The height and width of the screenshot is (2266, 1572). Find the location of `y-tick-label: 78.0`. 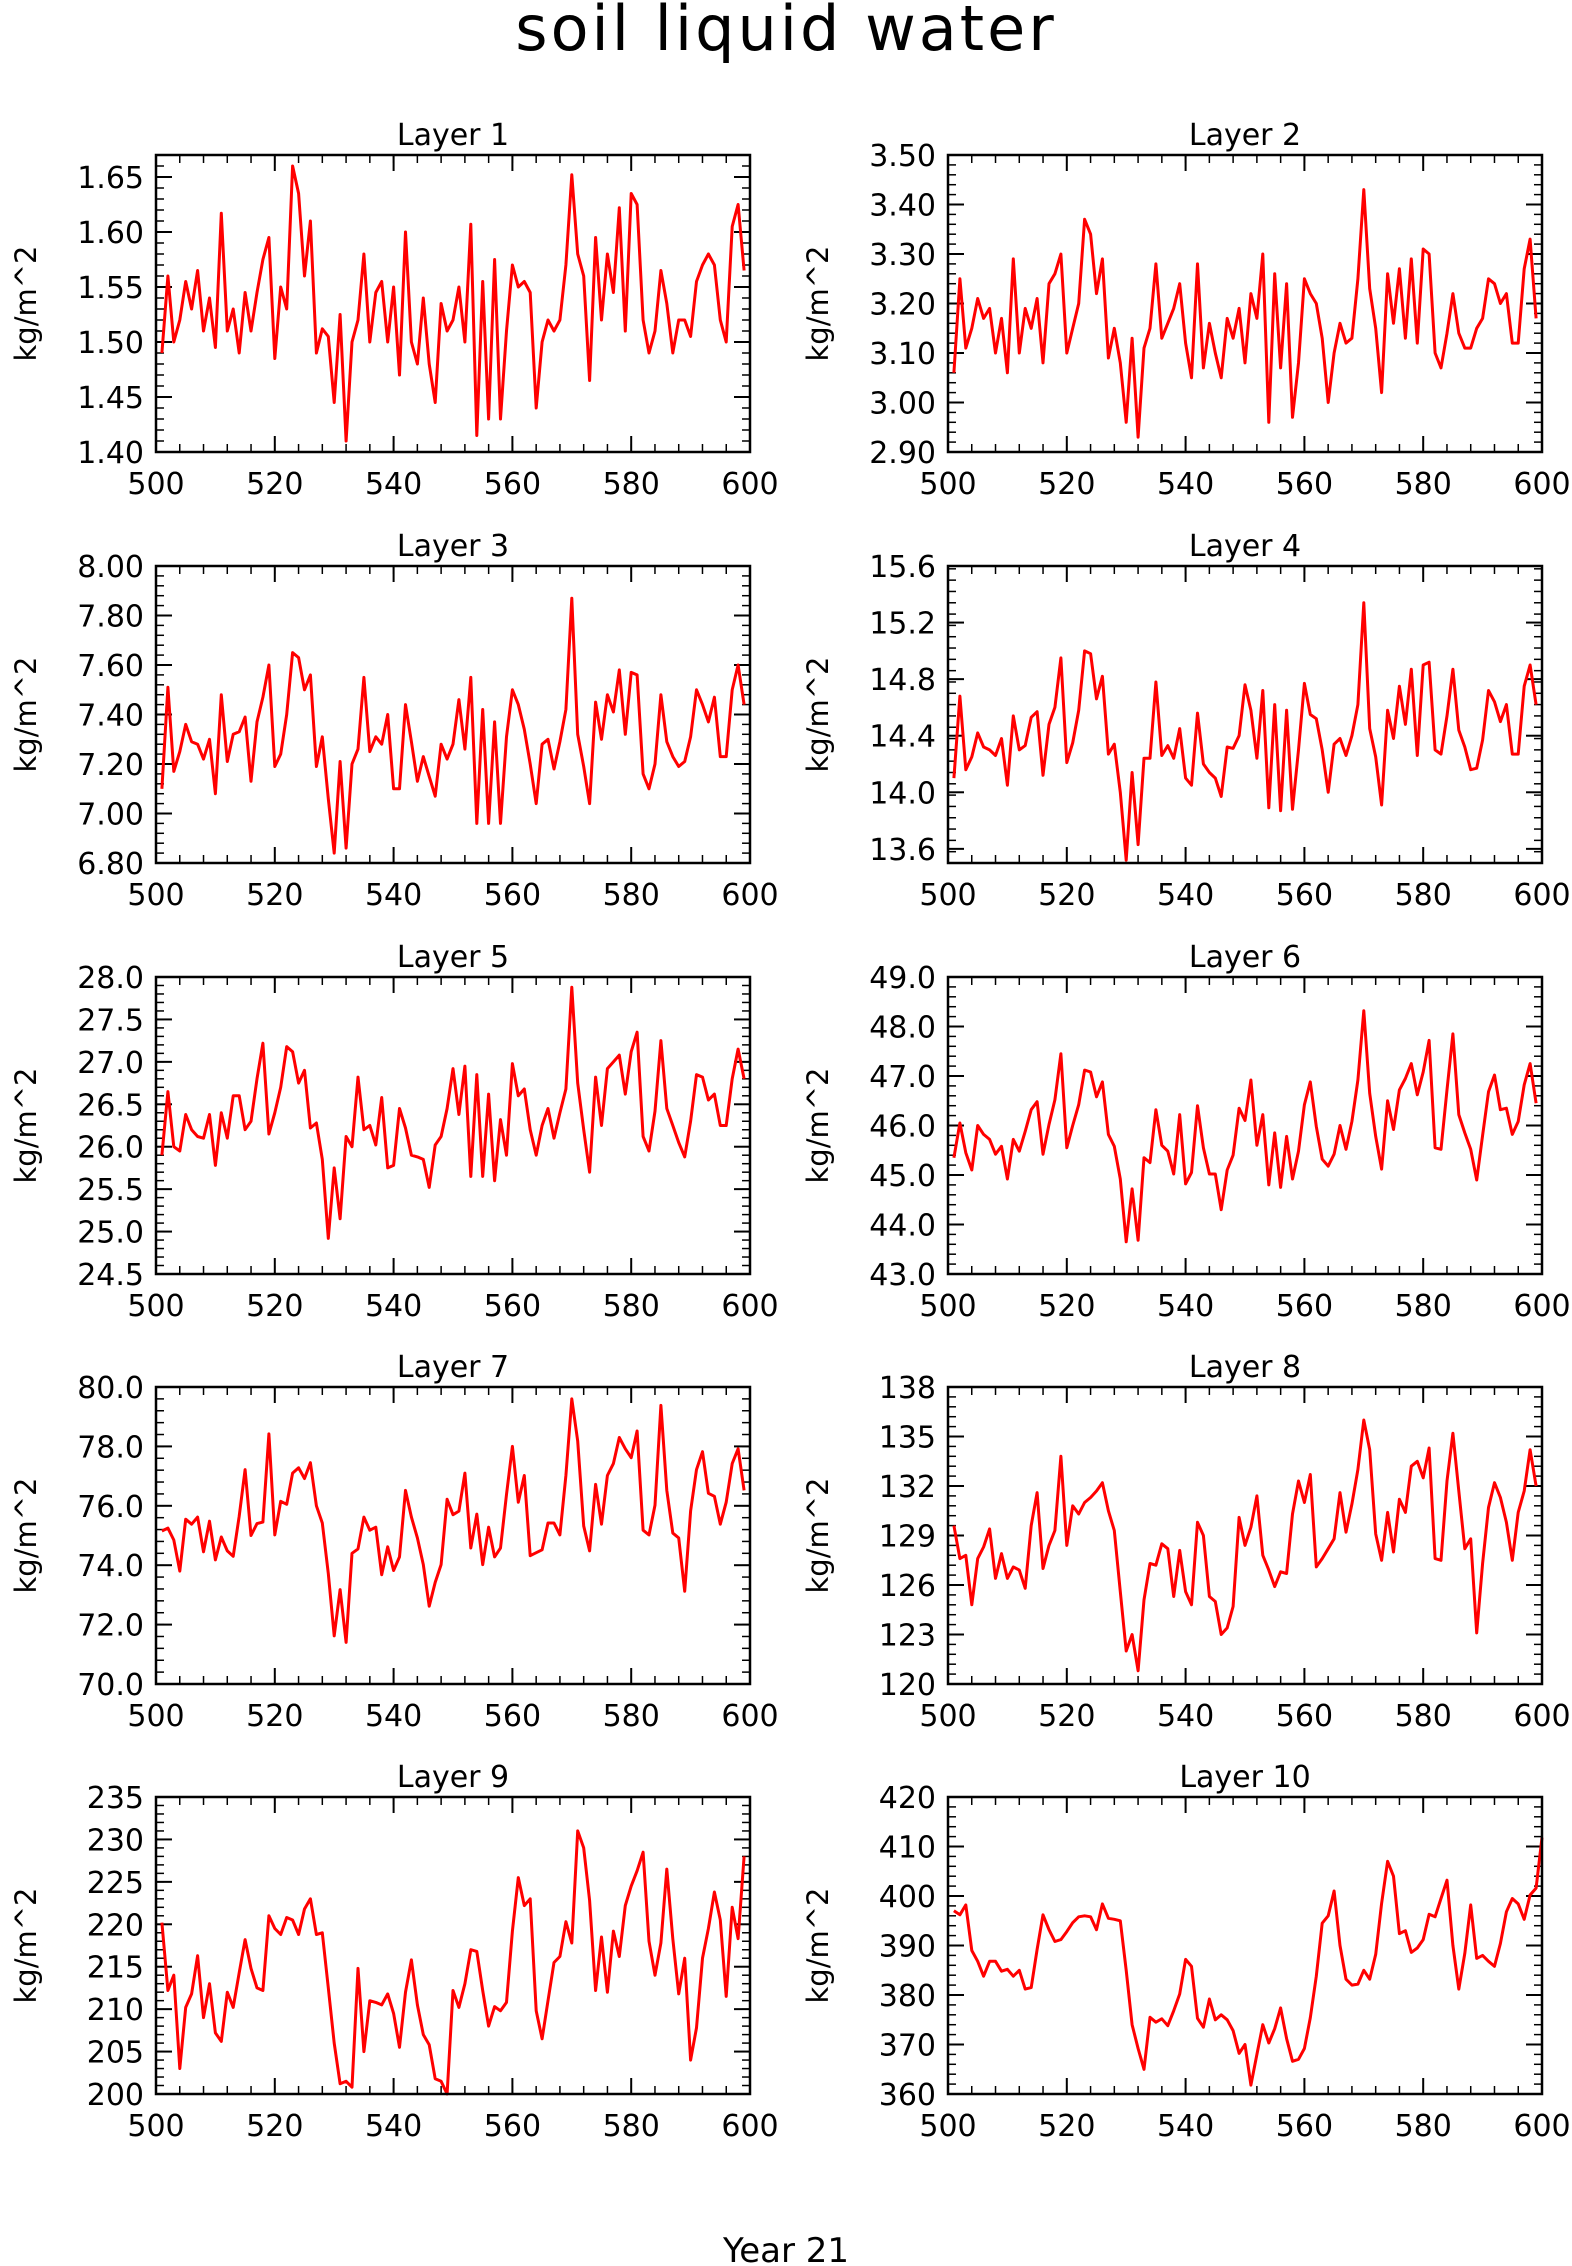

y-tick-label: 78.0 is located at coordinates (110, 1447).